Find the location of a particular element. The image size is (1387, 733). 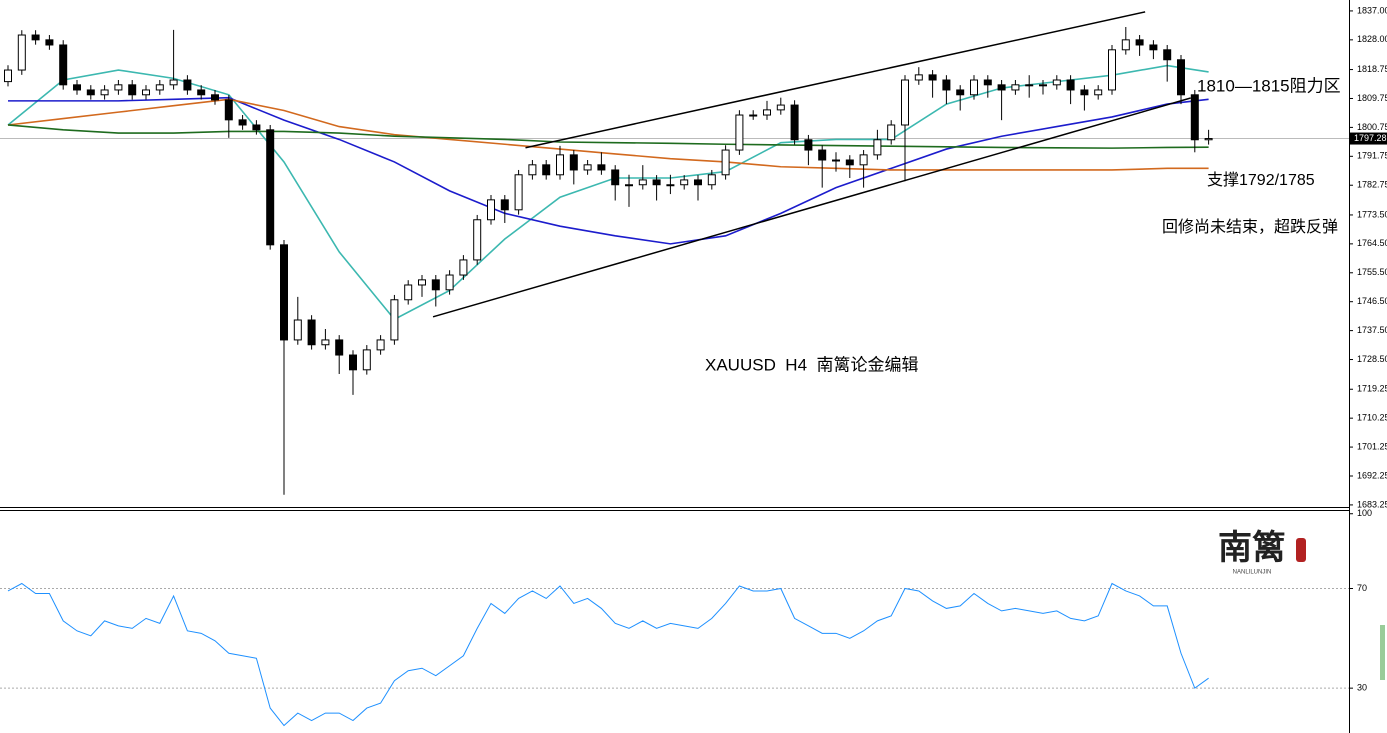

y-tick-label: 1737.50 is located at coordinates (1372, 330).